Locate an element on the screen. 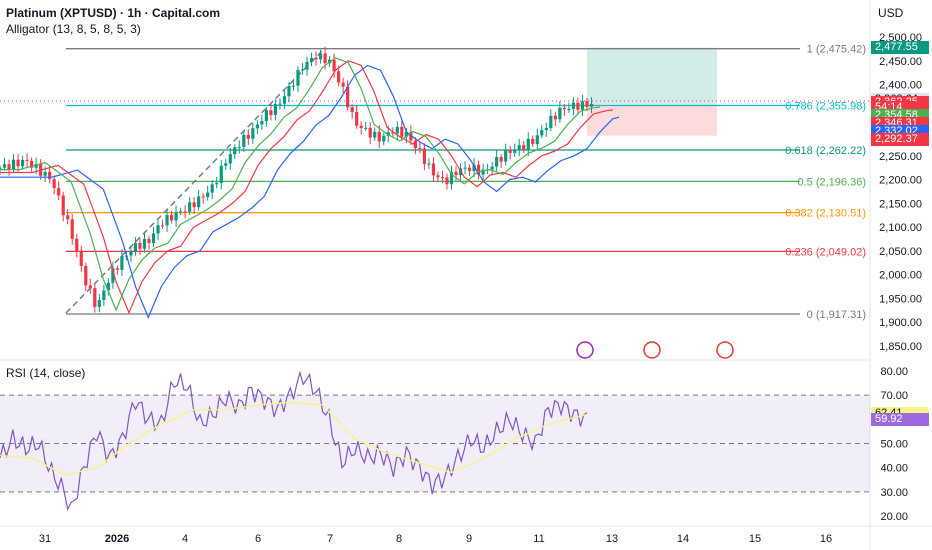 The width and height of the screenshot is (932, 550). time-tick: 11 is located at coordinates (538, 539).